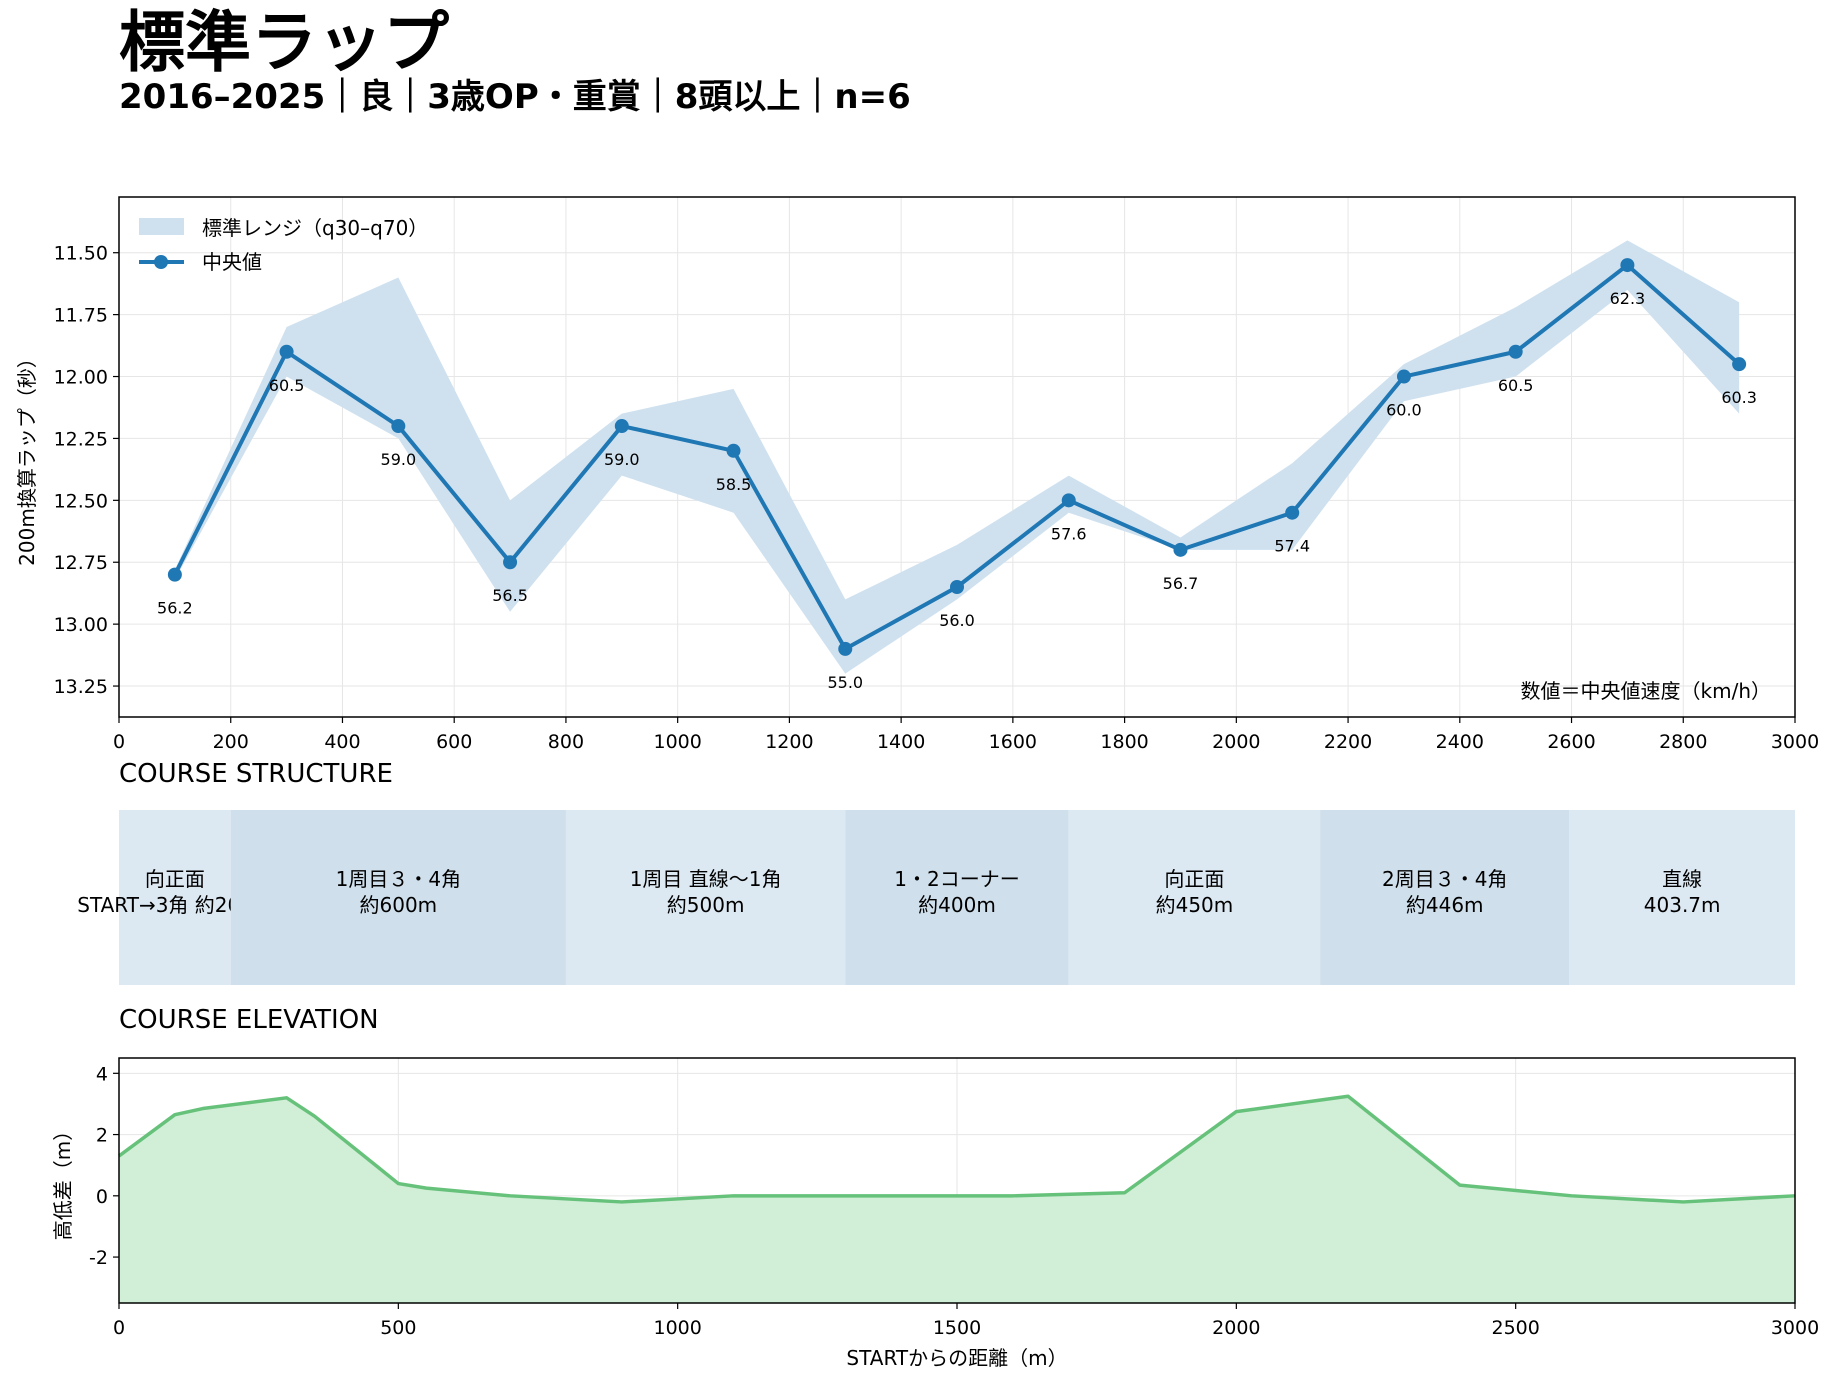 The width and height of the screenshot is (1830, 1384). I want to click on lap-x-tick-label: 0, so click(119, 742).